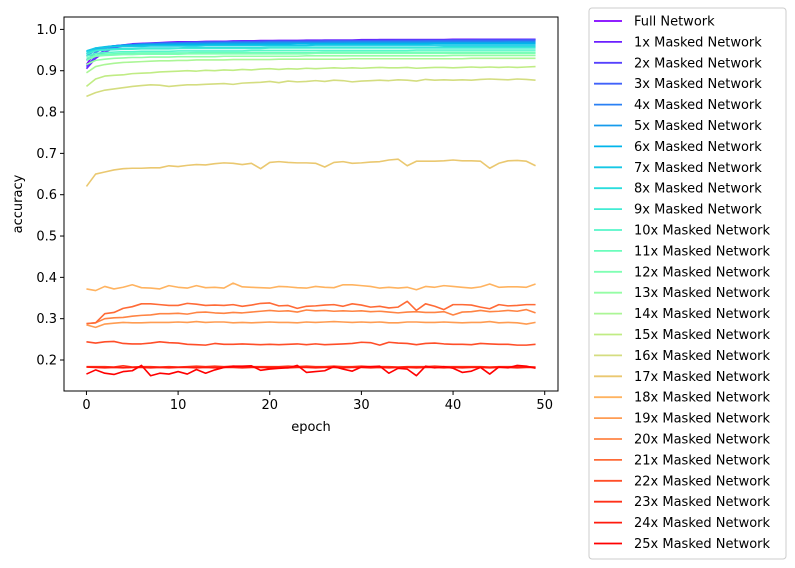 The height and width of the screenshot is (568, 795). What do you see at coordinates (46, 278) in the screenshot?
I see `y-tick-label: 0.4` at bounding box center [46, 278].